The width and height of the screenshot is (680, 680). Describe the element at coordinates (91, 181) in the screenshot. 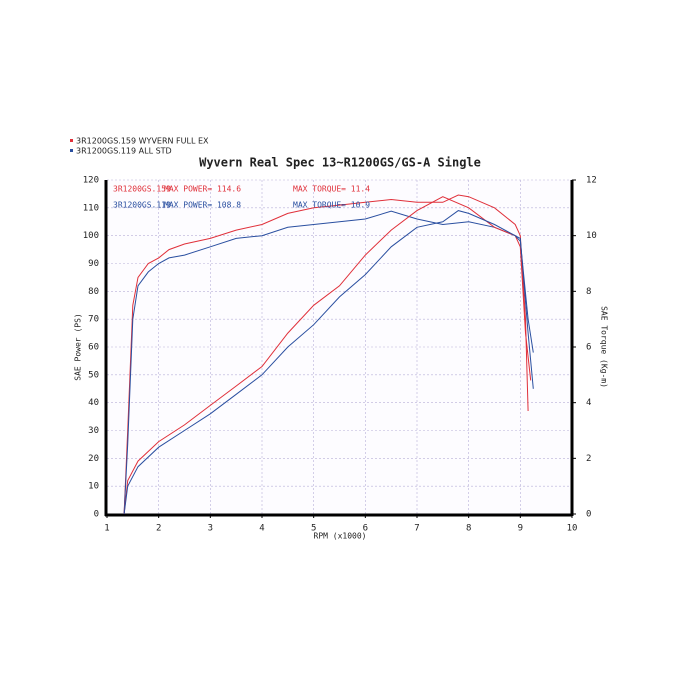

I see `y-tick-label: 120` at that location.